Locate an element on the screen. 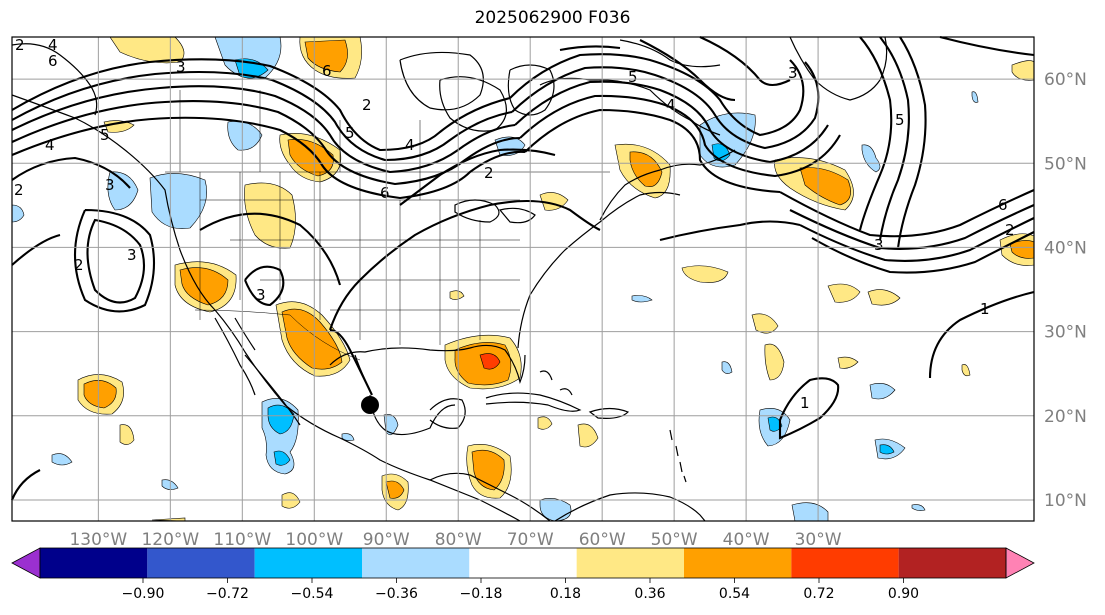 The width and height of the screenshot is (1105, 615). colorbar-label: 0.18 is located at coordinates (565, 594).